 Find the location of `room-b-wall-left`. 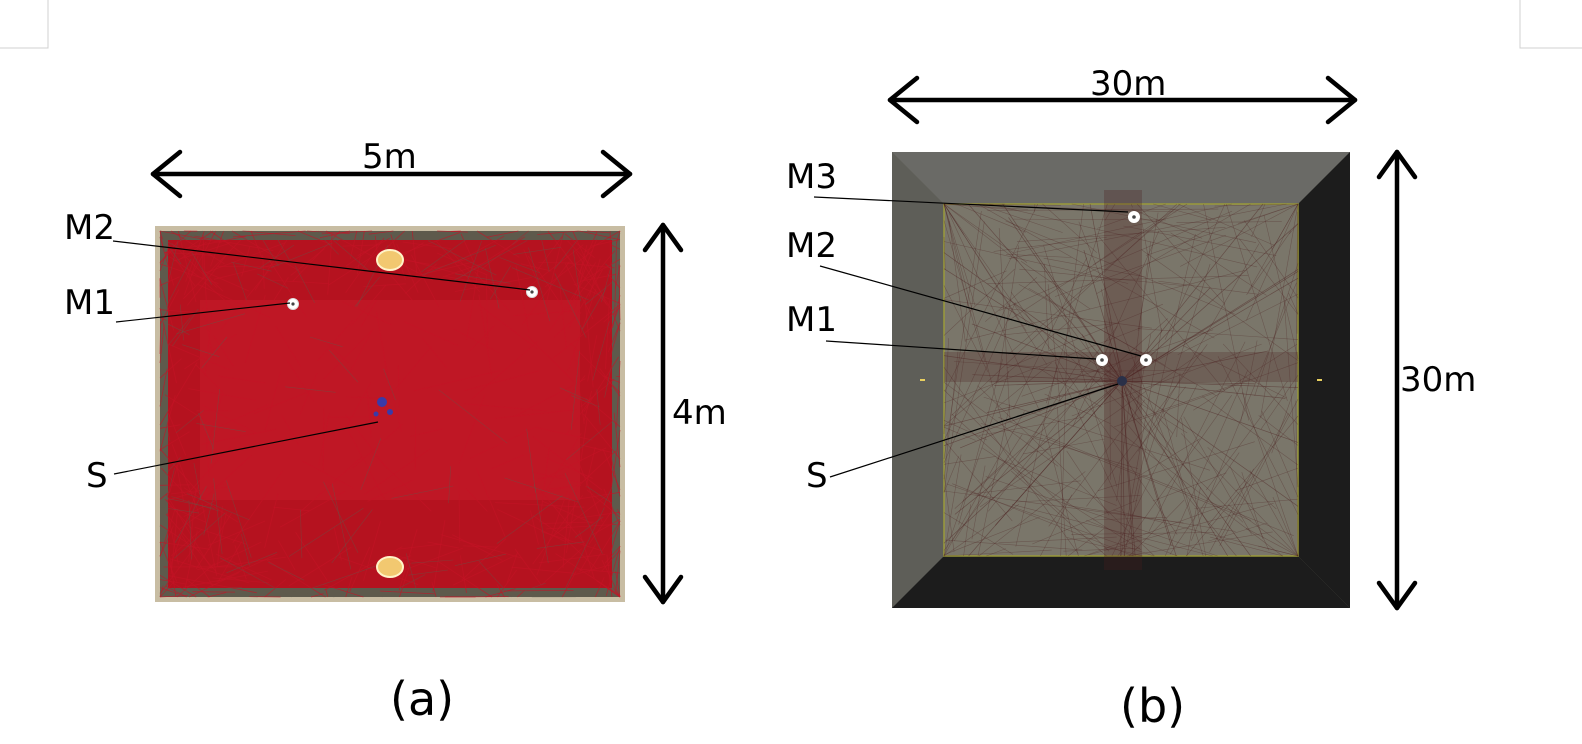

room-b-wall-left is located at coordinates (918, 380).